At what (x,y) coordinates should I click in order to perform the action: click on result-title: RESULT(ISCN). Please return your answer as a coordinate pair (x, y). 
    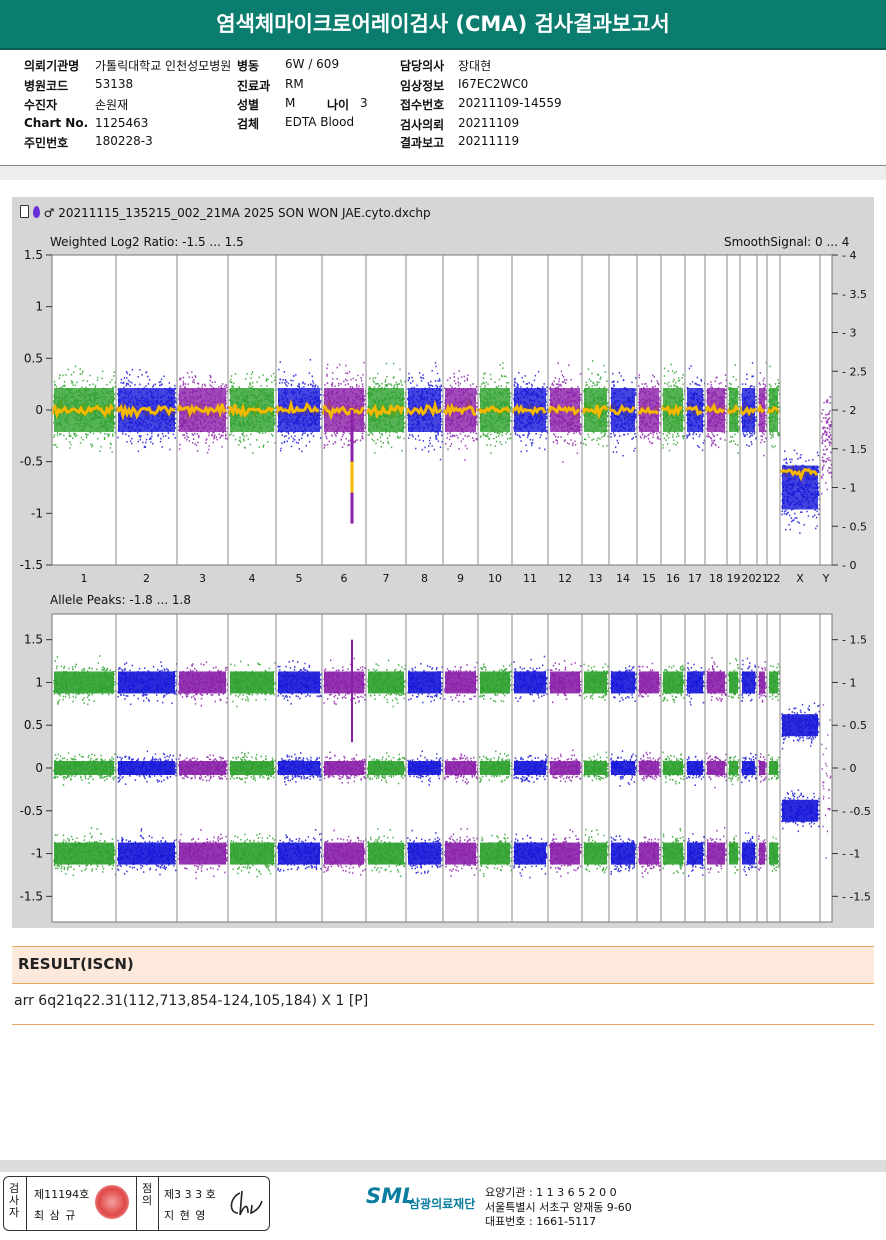
    Looking at the image, I should click on (76, 964).